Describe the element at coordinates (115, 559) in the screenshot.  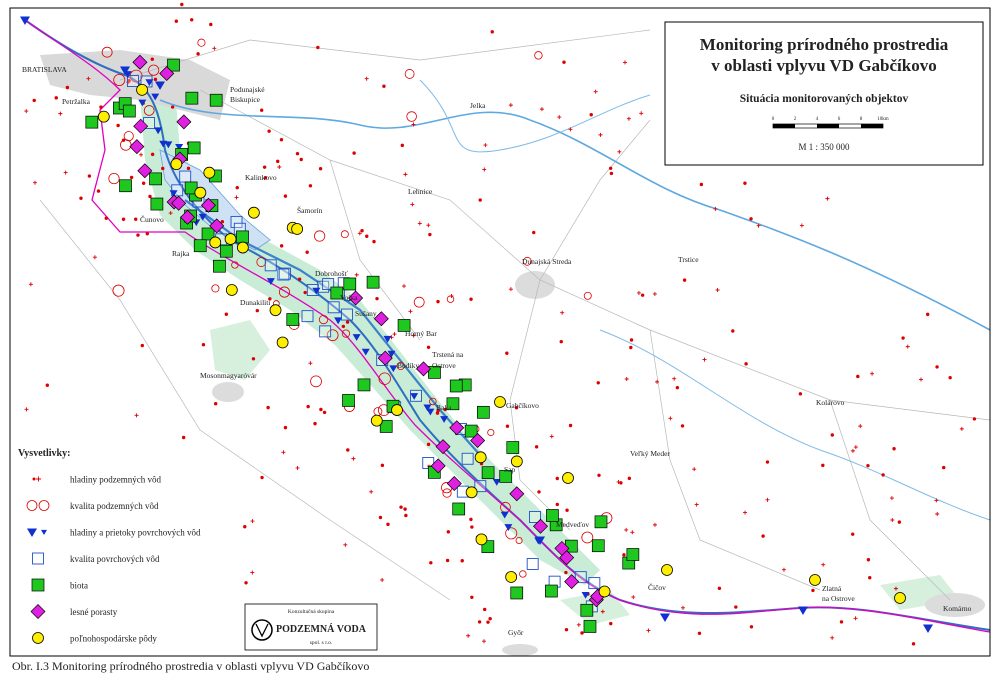
I see `legend-label: kvalita povrchových vôd` at that location.